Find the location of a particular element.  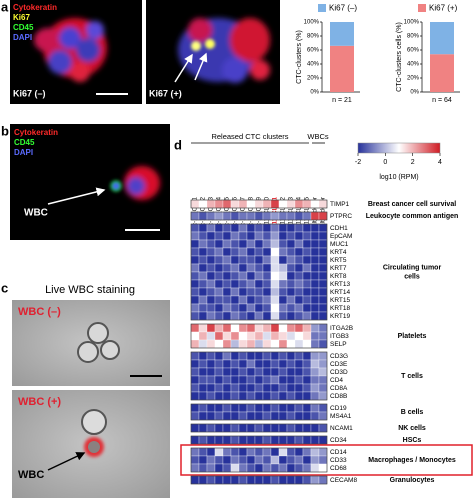

y-axis-label: CTC-clusters (%) is located at coordinates (299, 57).